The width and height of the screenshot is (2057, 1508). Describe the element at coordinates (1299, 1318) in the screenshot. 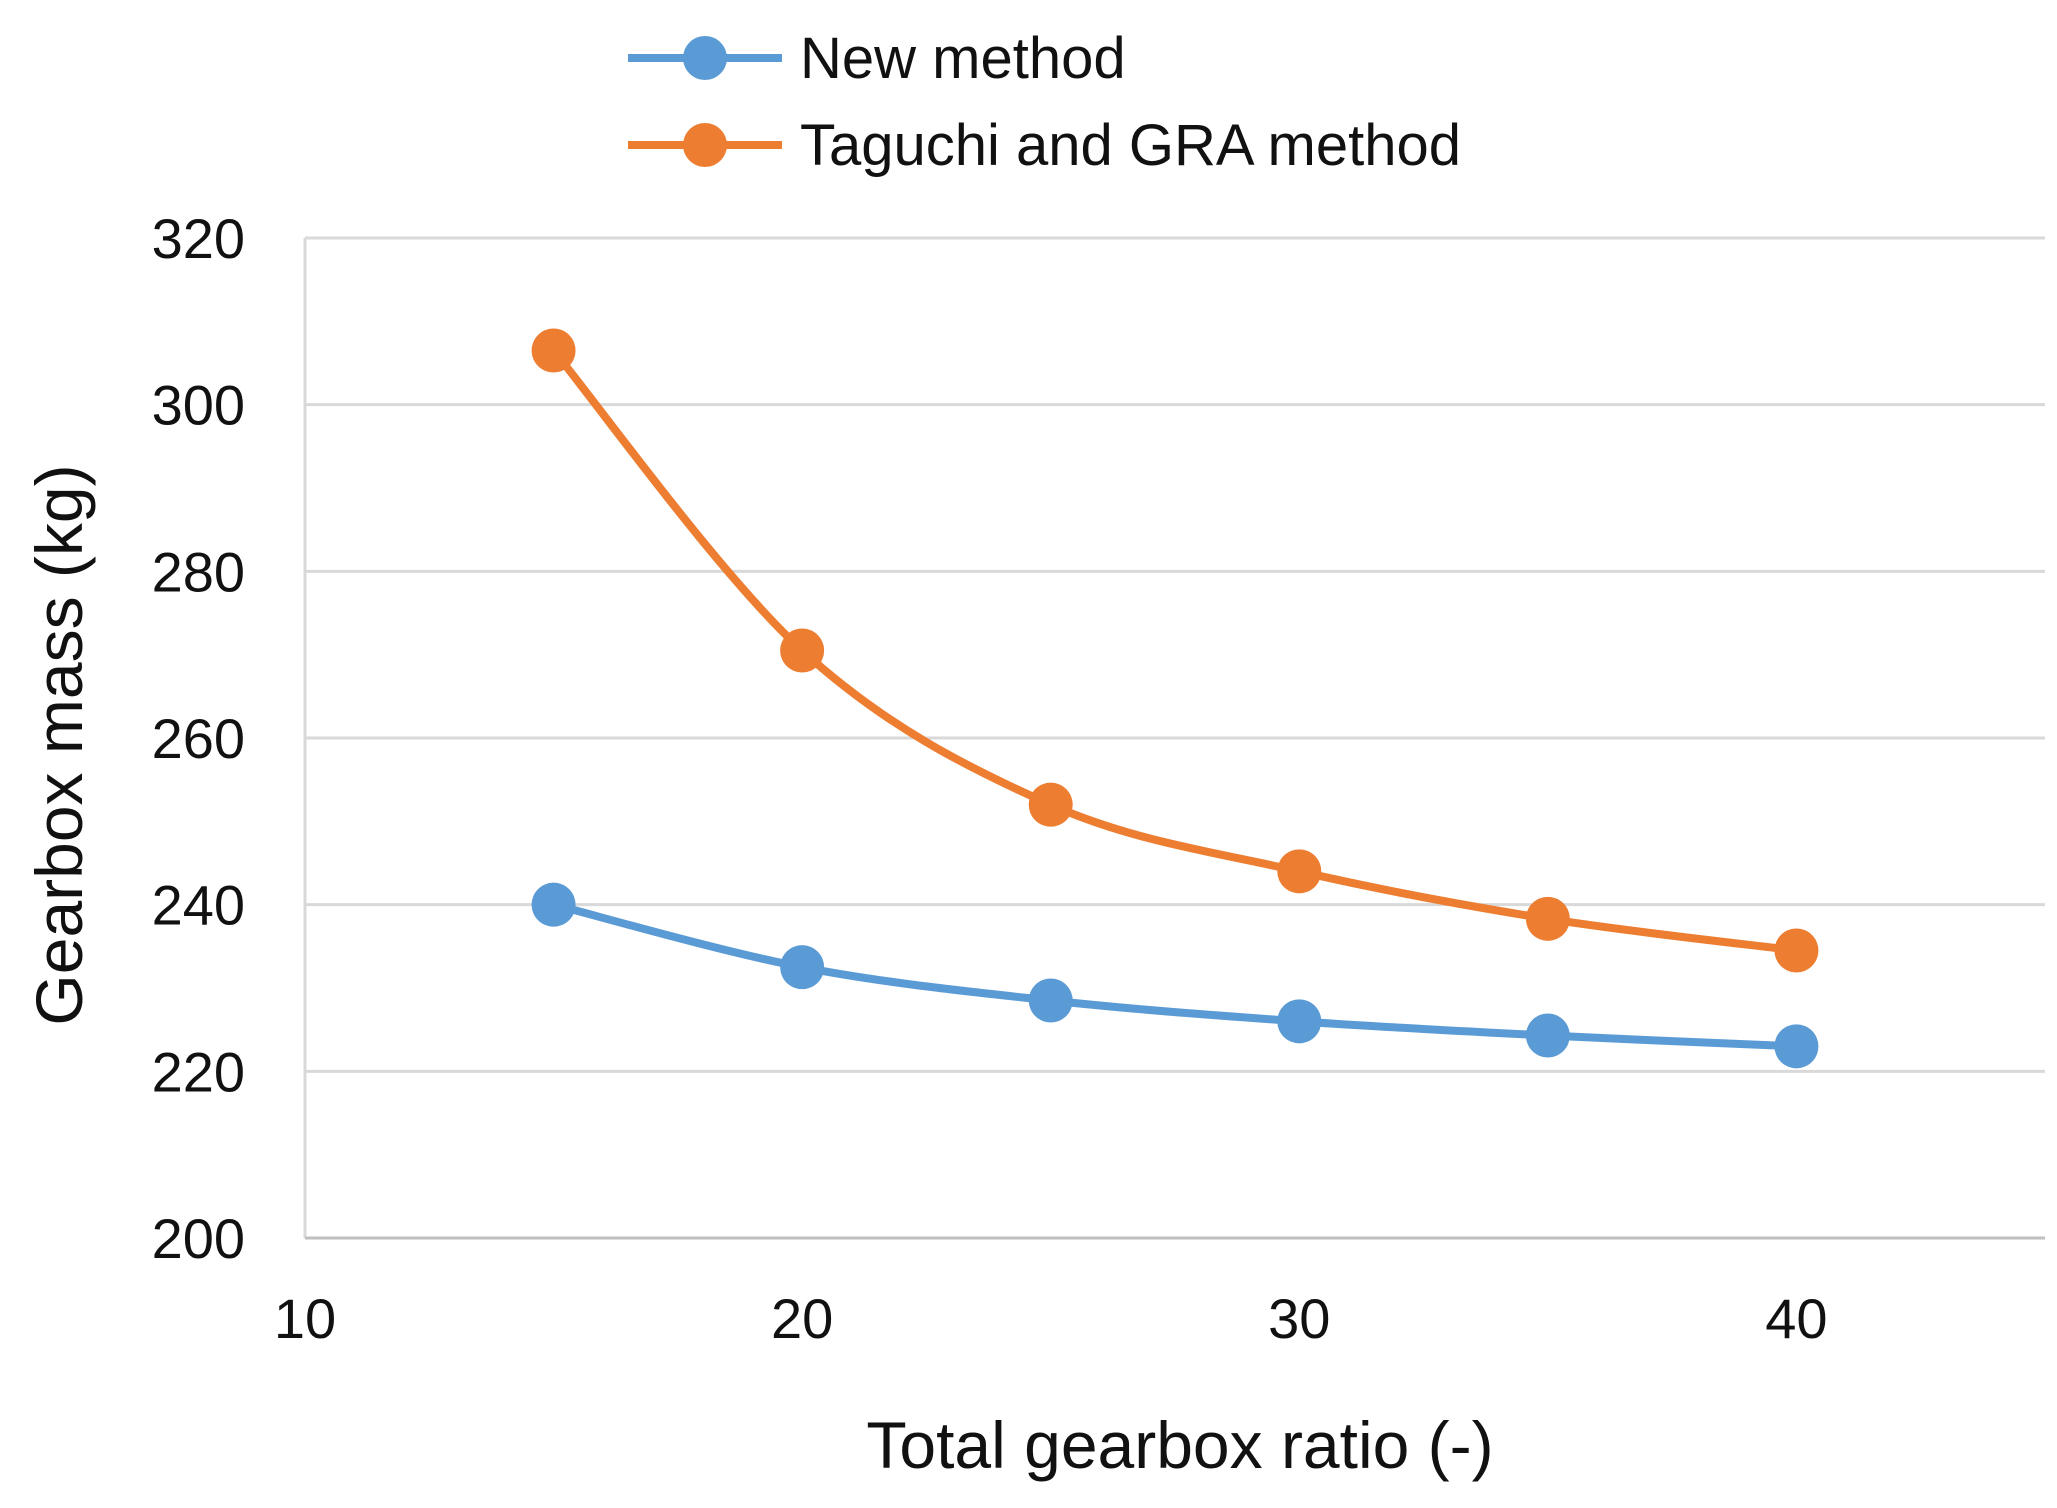

I see `x-tick-label: 30` at that location.